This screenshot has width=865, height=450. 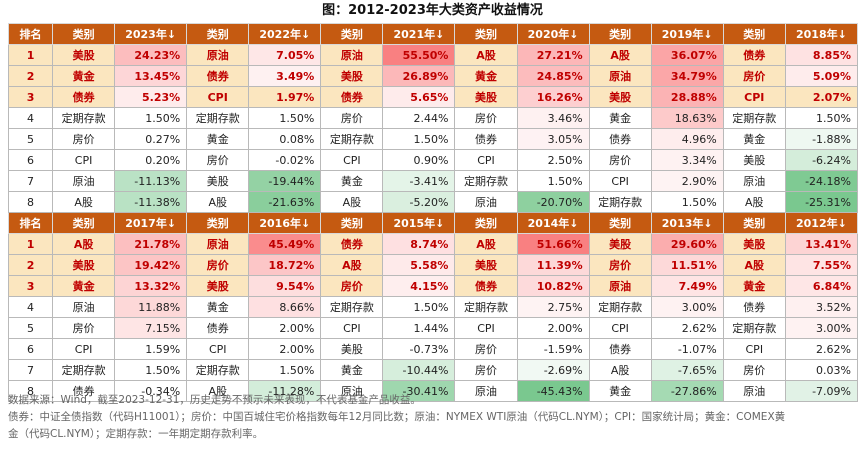 What do you see at coordinates (151, 139) in the screenshot?
I see `return-cell: 0.27%` at bounding box center [151, 139].